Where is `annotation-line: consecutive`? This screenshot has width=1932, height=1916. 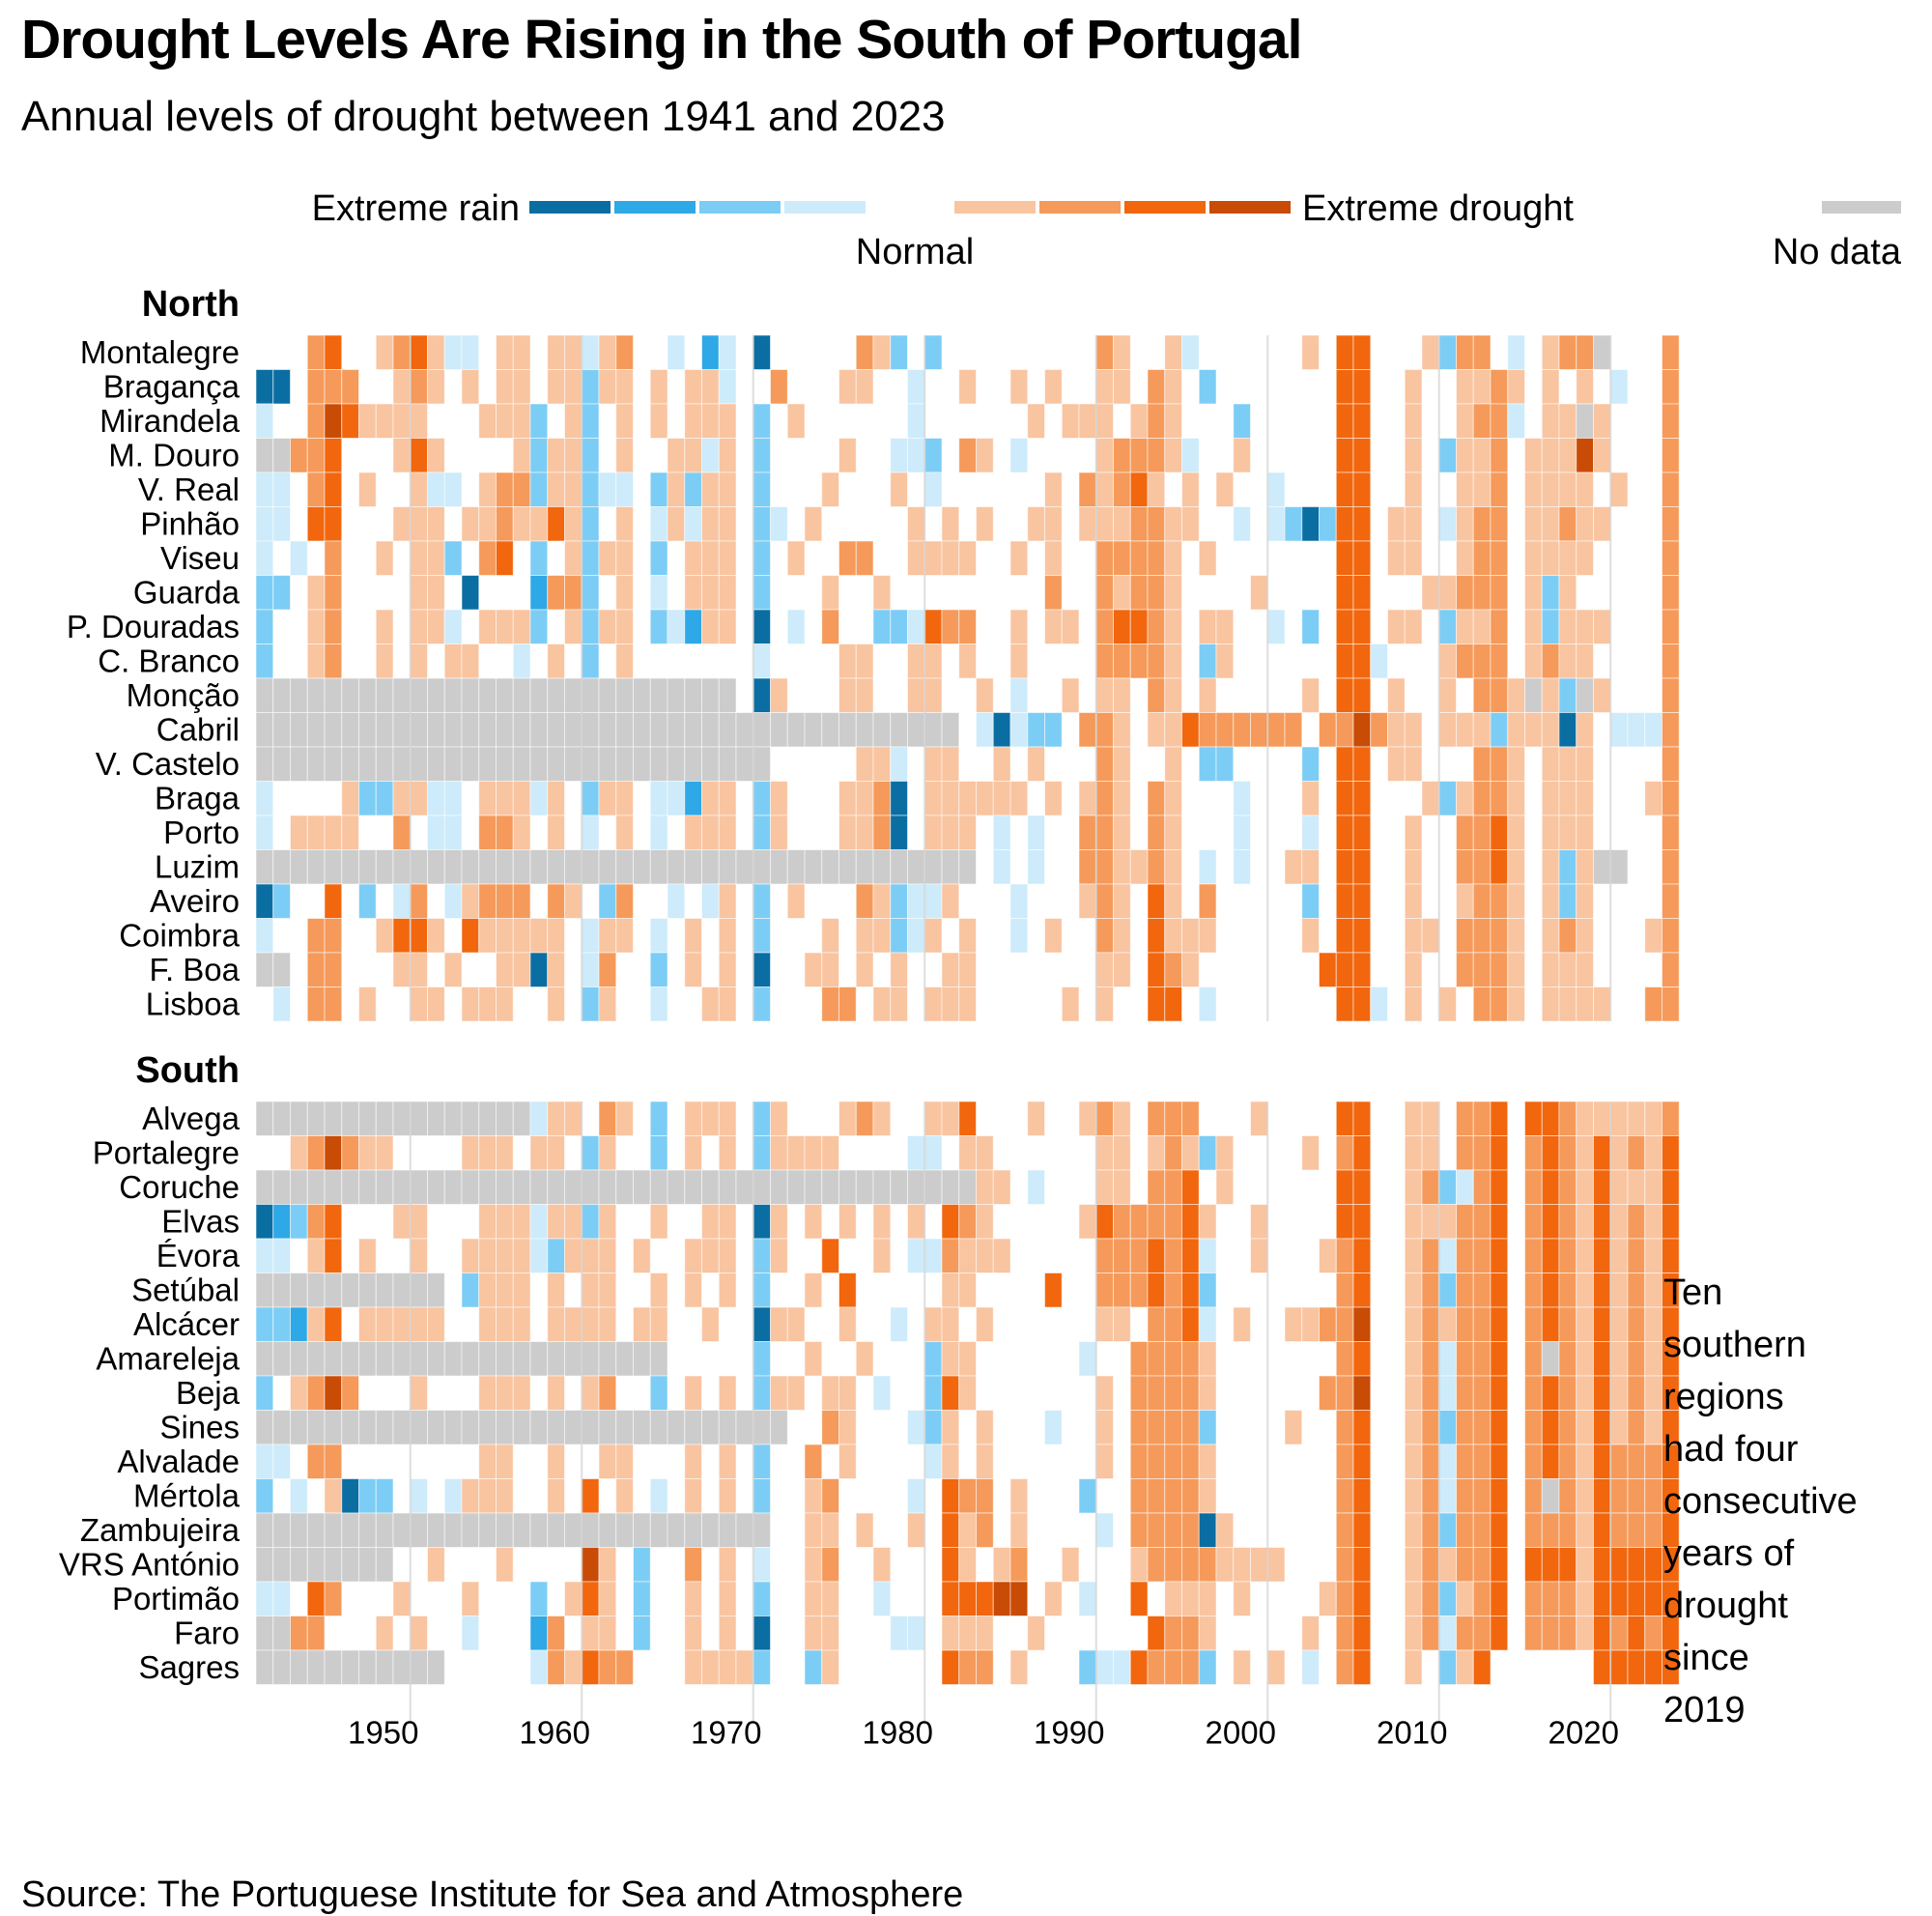
annotation-line: consecutive is located at coordinates (1760, 1501).